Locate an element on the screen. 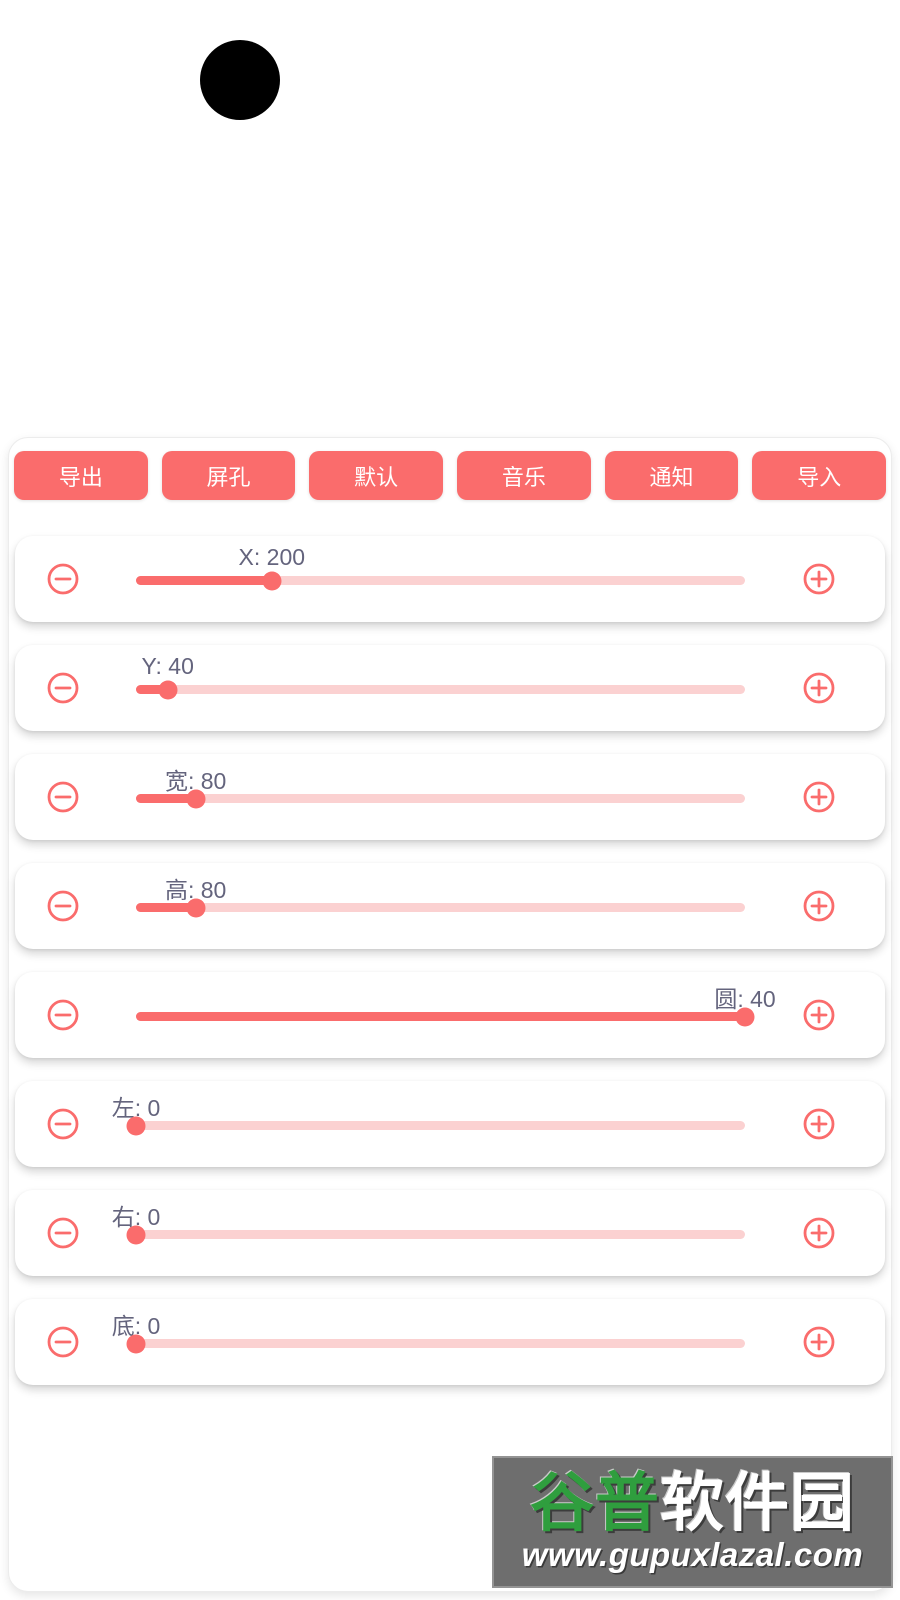 Image resolution: width=900 pixels, height=1600 pixels. slider-track-y is located at coordinates (440, 689).